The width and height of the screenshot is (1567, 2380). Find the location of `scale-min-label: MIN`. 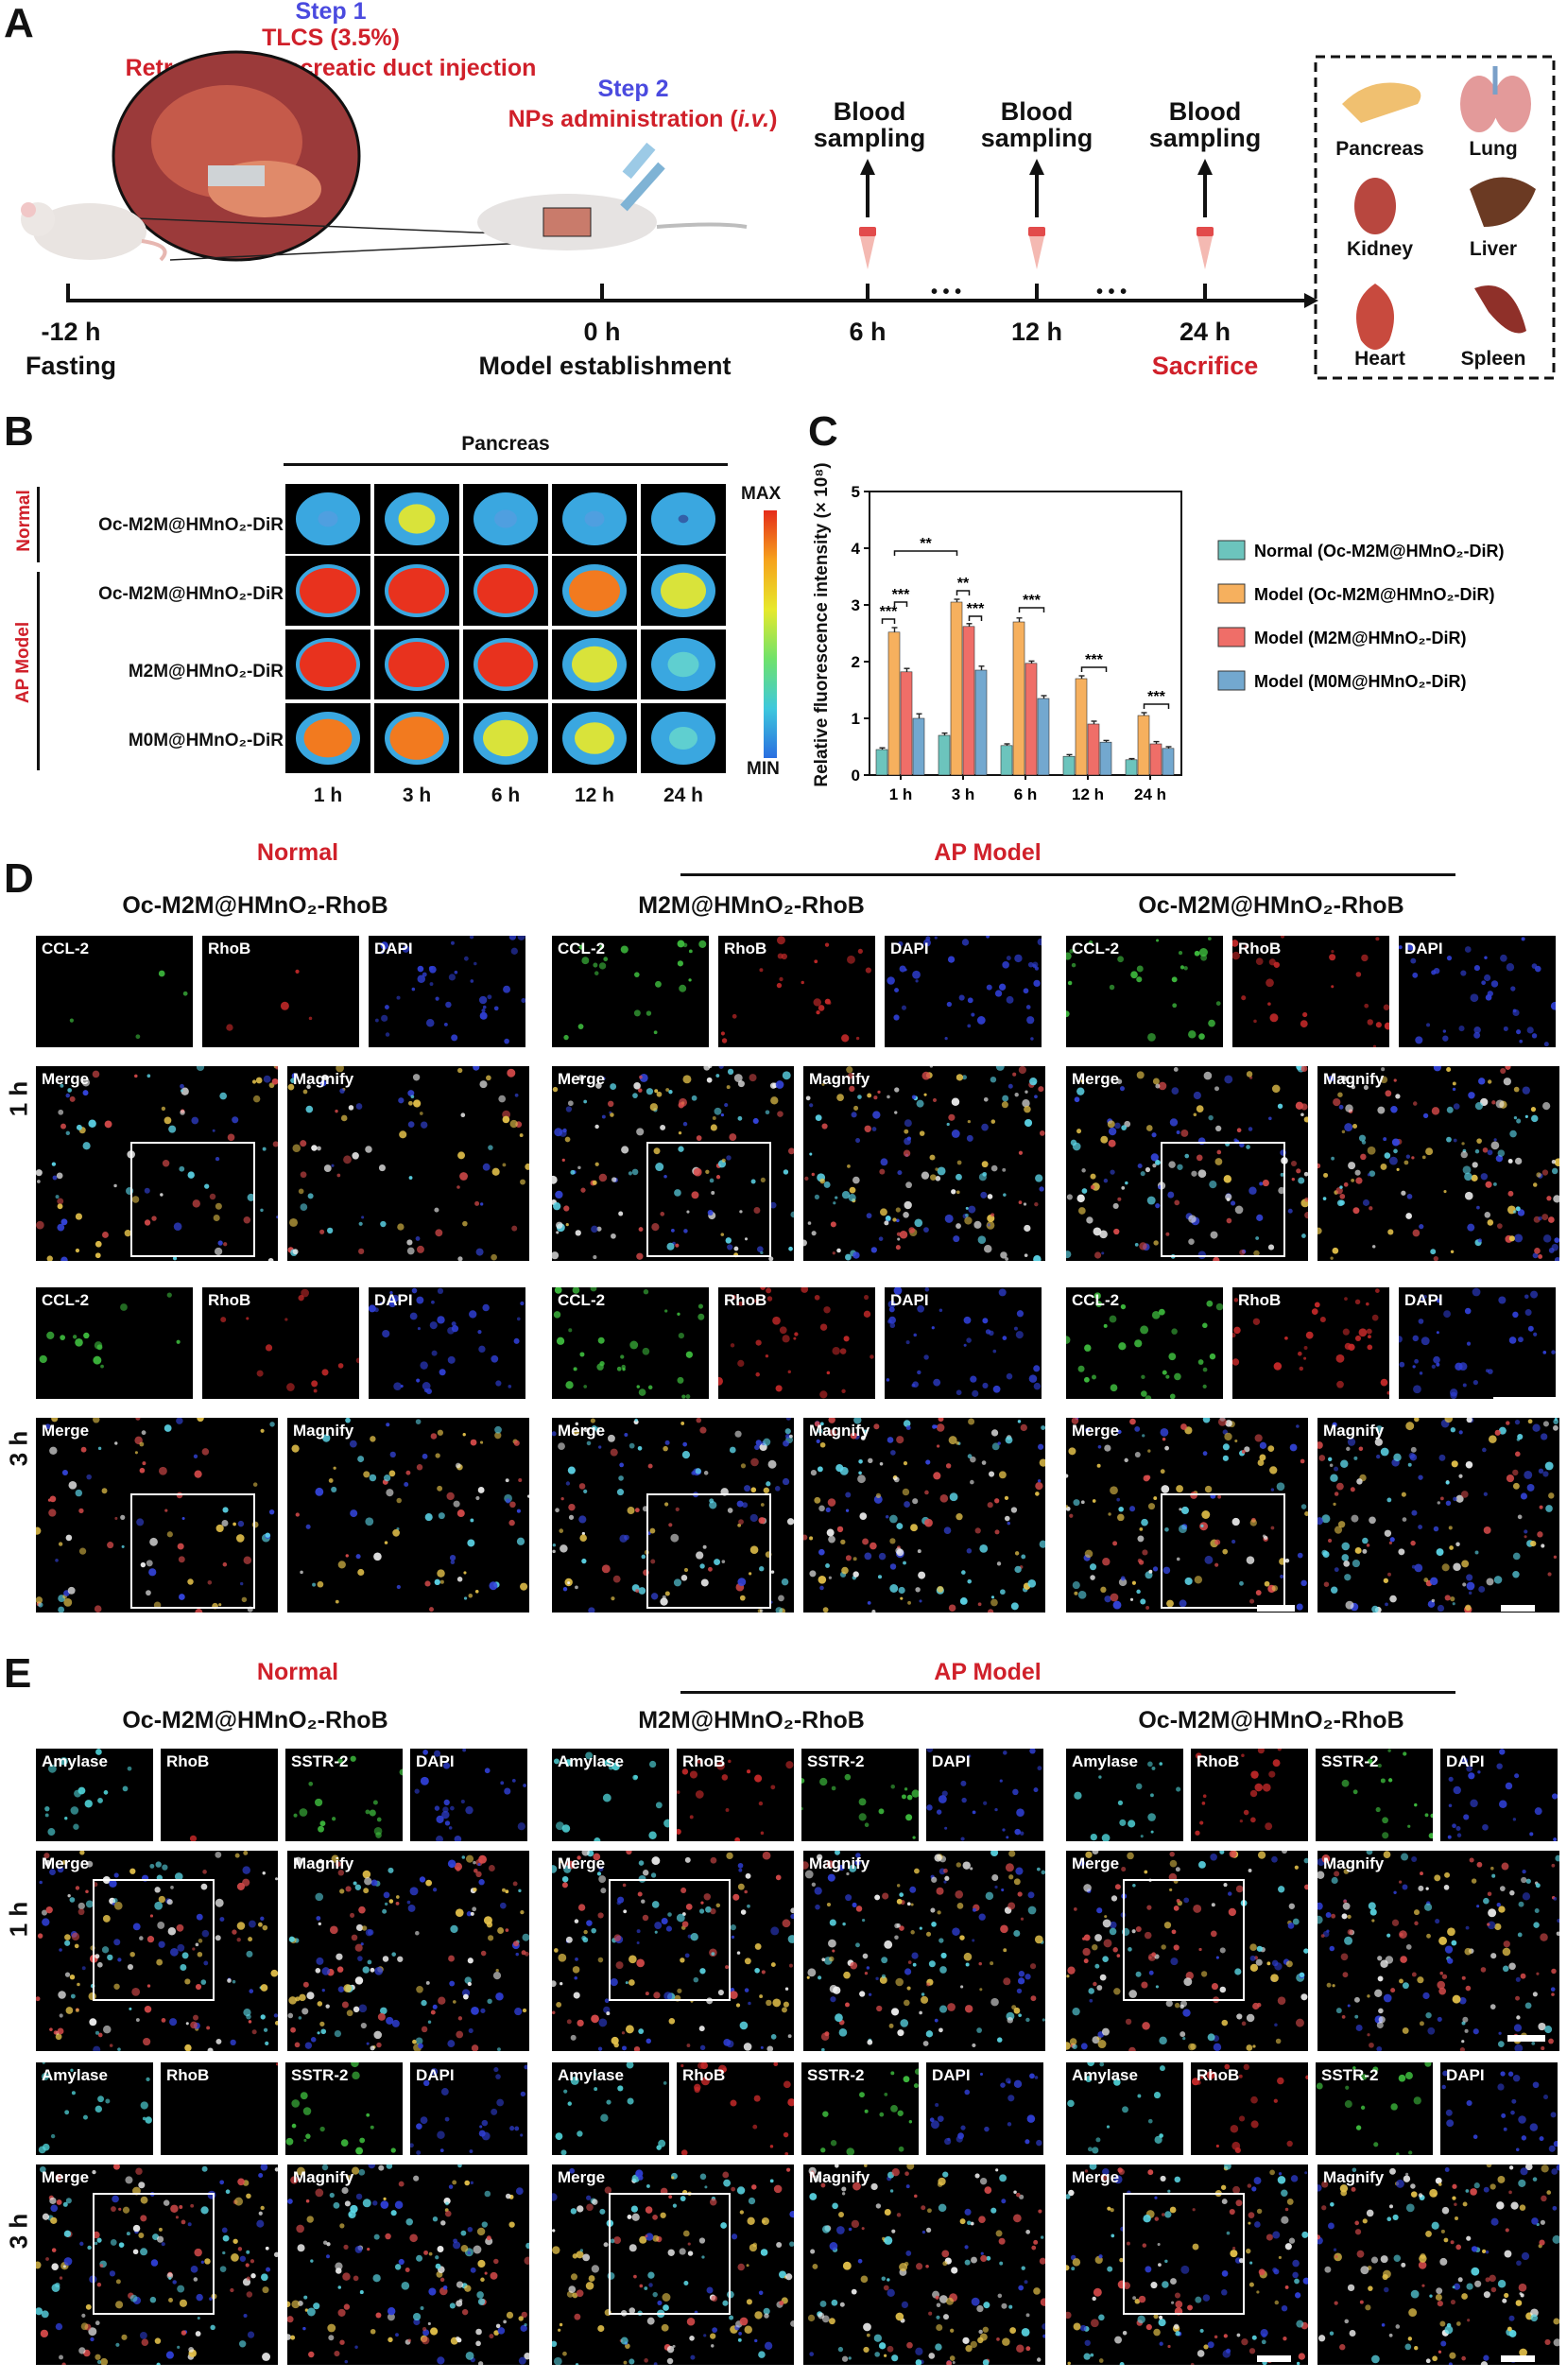

scale-min-label: MIN is located at coordinates (763, 769).